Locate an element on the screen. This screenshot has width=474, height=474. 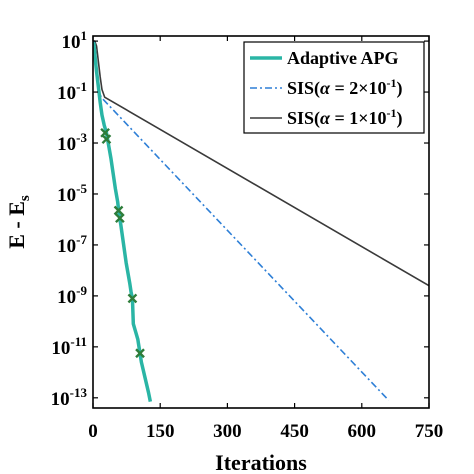
y-axis-title-main: E - E is located at coordinates (16, 225).